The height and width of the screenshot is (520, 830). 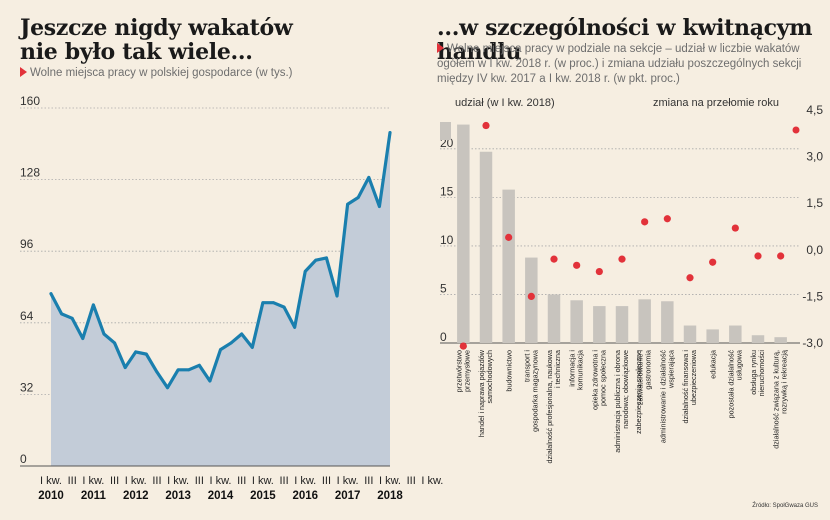 What do you see at coordinates (716, 103) in the screenshot?
I see `right-right-axis-label: zmiana na przełomie roku` at bounding box center [716, 103].